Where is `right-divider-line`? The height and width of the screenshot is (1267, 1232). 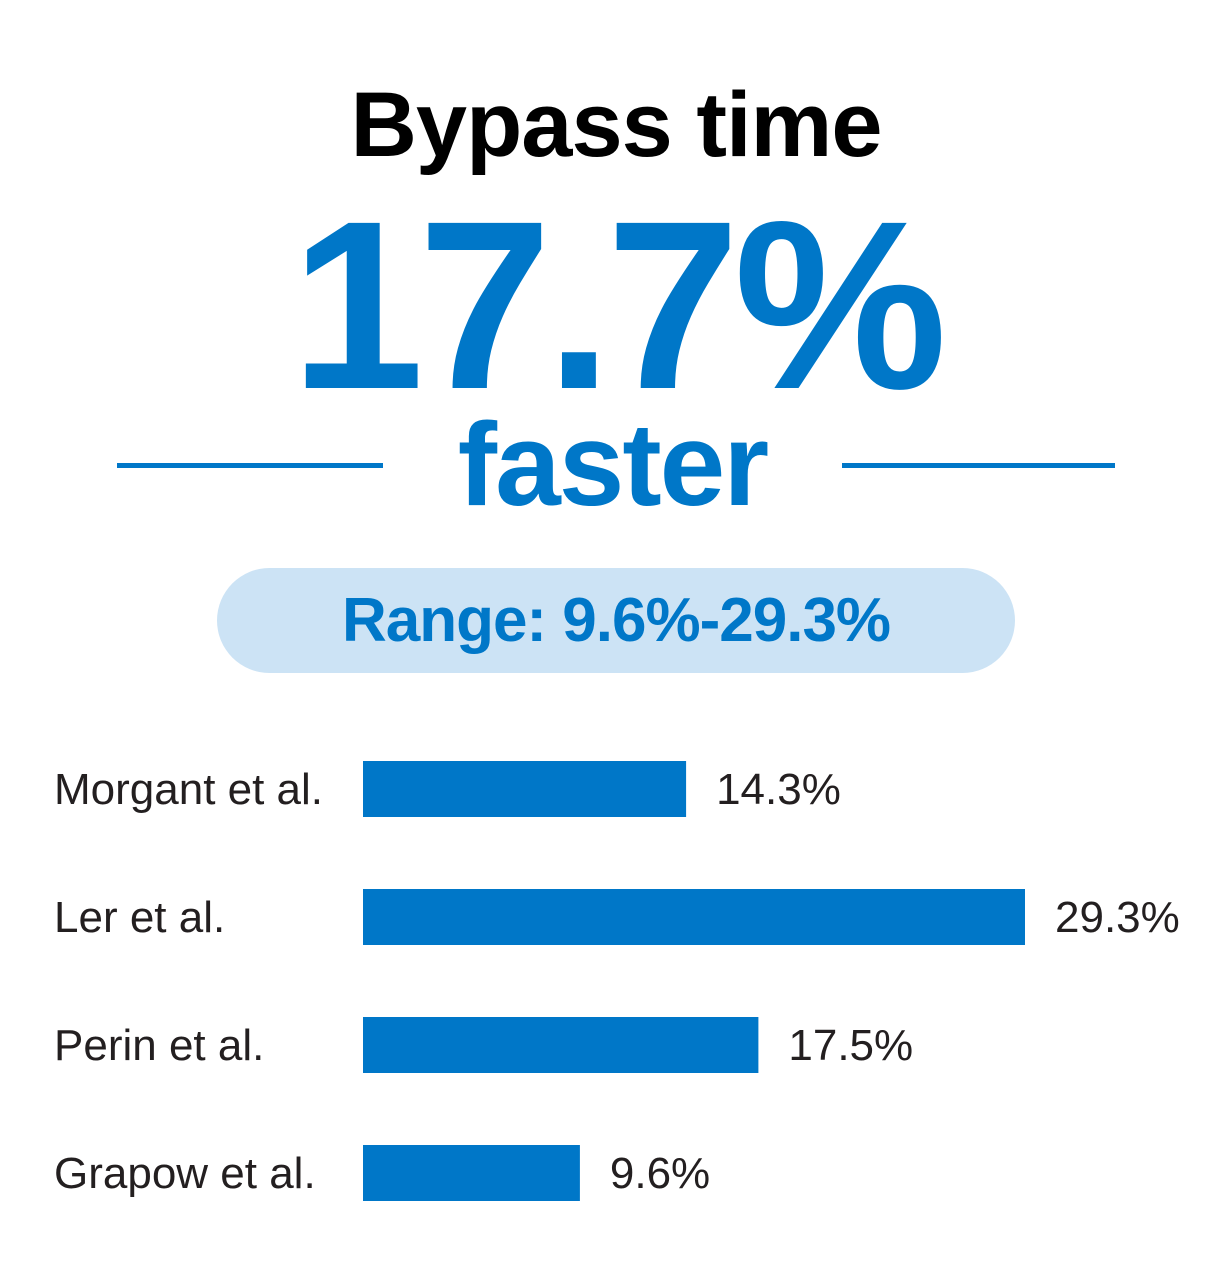 right-divider-line is located at coordinates (978, 465).